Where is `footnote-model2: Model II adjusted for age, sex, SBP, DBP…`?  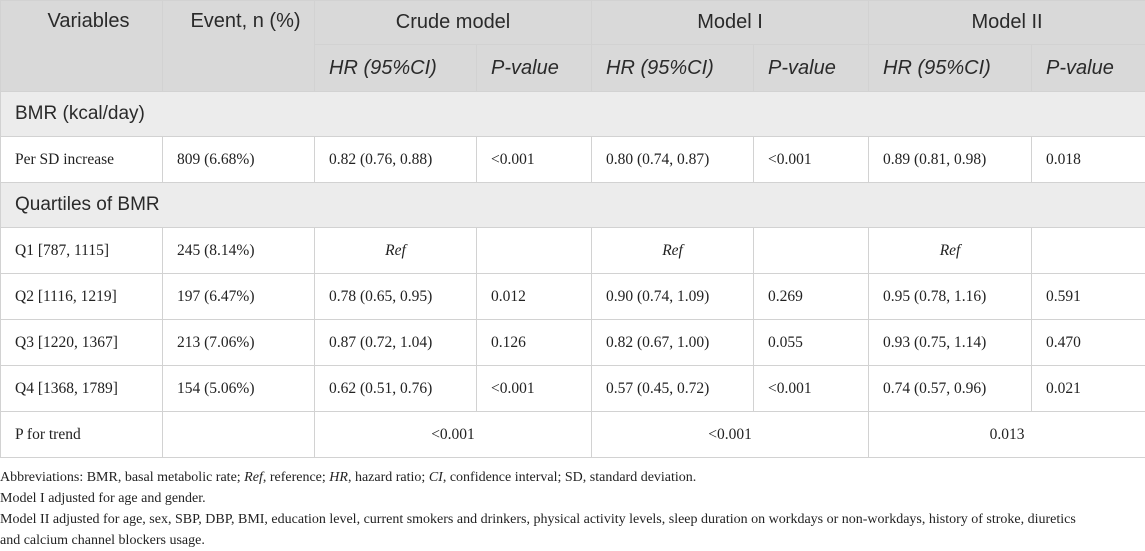
footnote-model2: Model II adjusted for age, sex, SBP, DBP… is located at coordinates (572, 519).